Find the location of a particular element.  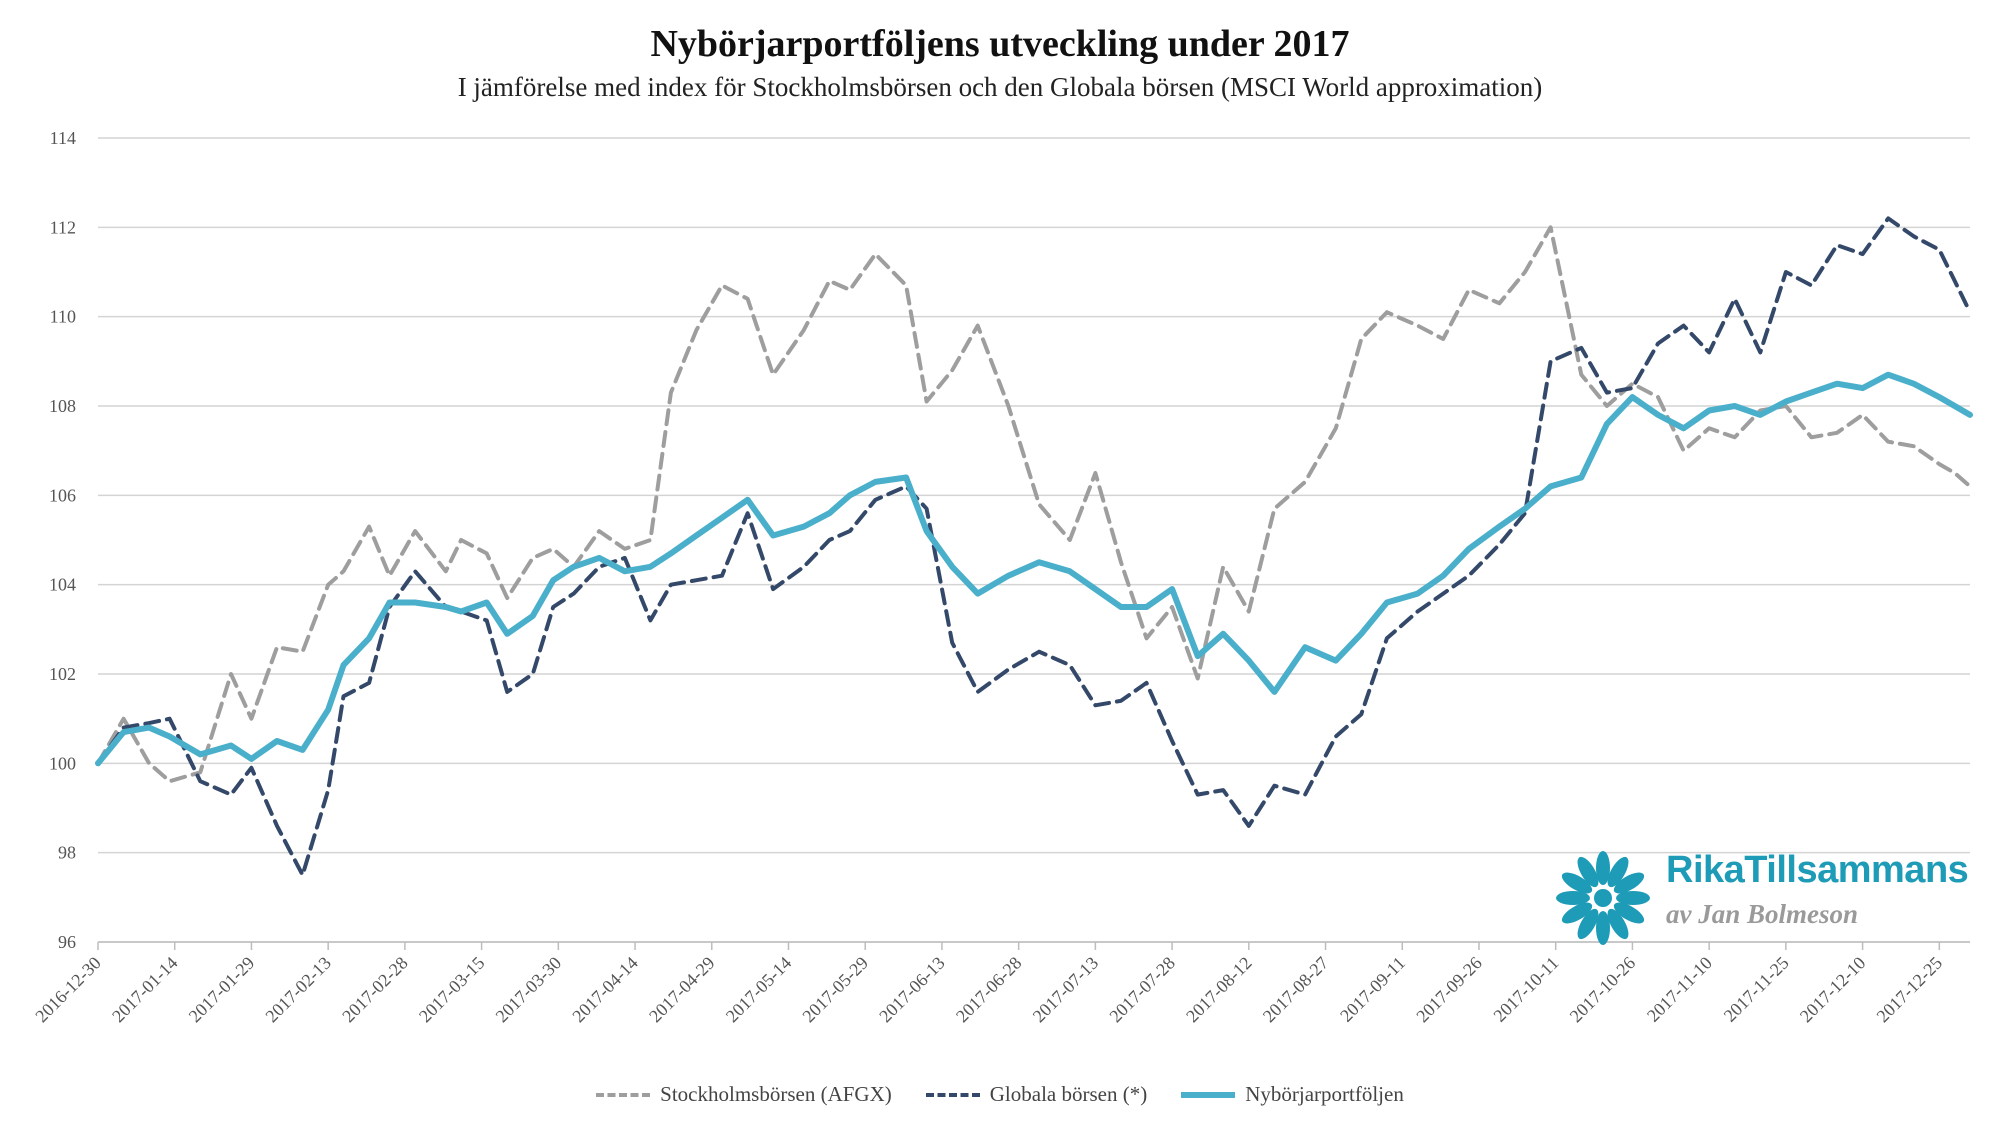

x-tick-label: 2017-12-25 is located at coordinates (1910, 990).